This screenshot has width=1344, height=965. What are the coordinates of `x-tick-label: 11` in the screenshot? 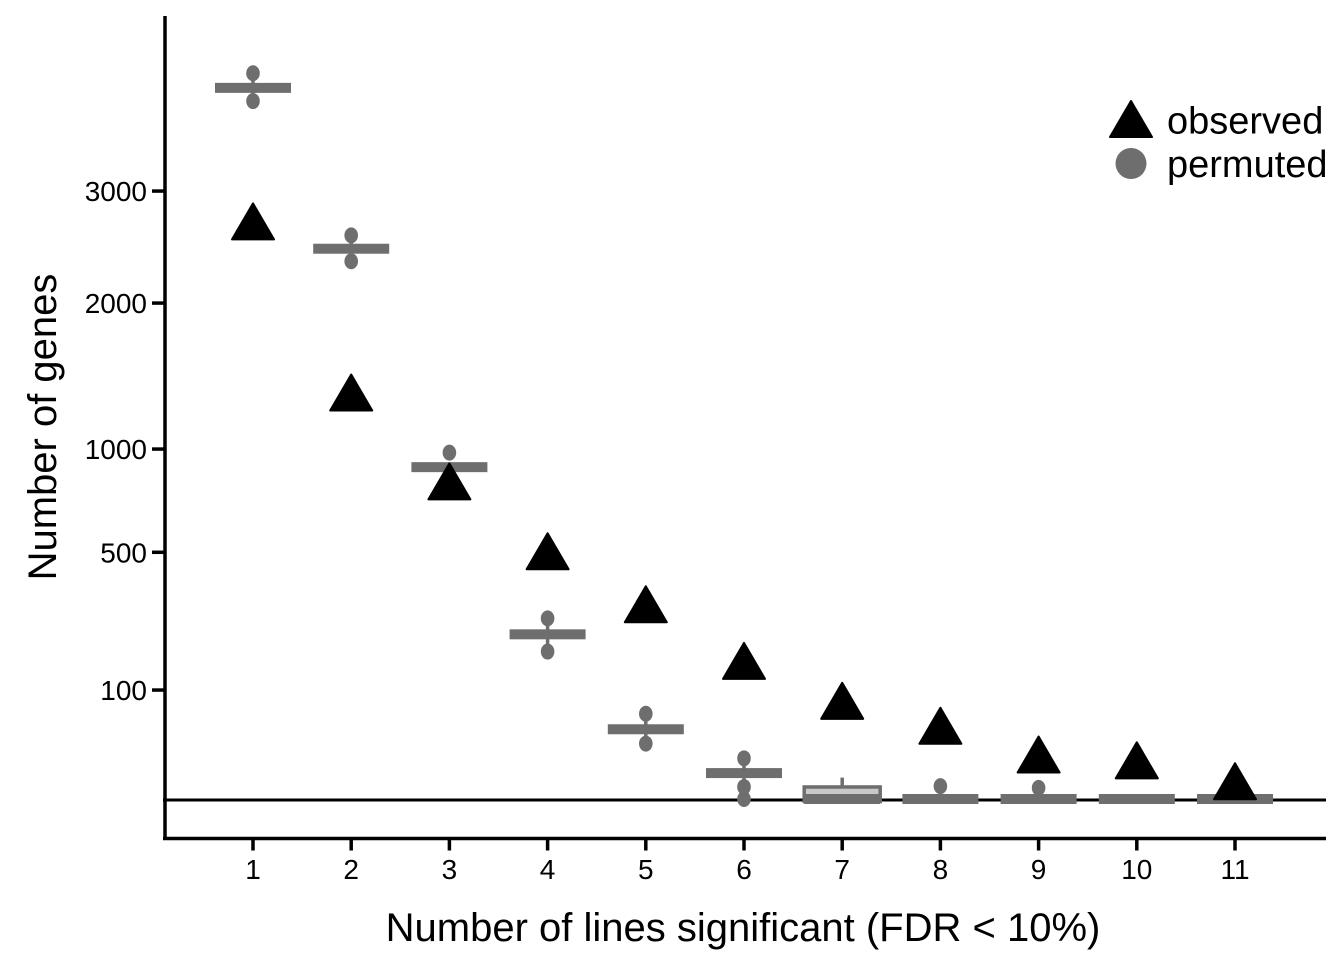 It's located at (1234, 869).